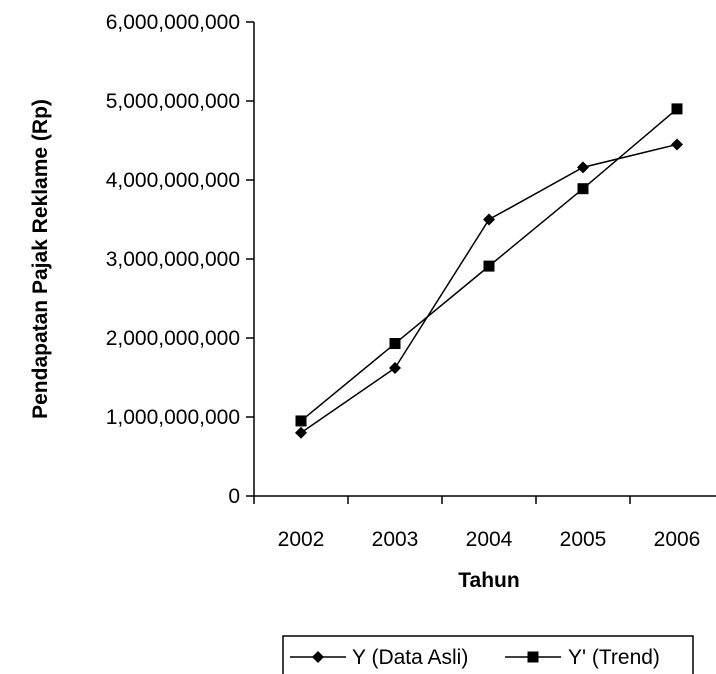 Image resolution: width=716 pixels, height=674 pixels. What do you see at coordinates (410, 657) in the screenshot?
I see `legend-label: Y (Data Asli)` at bounding box center [410, 657].